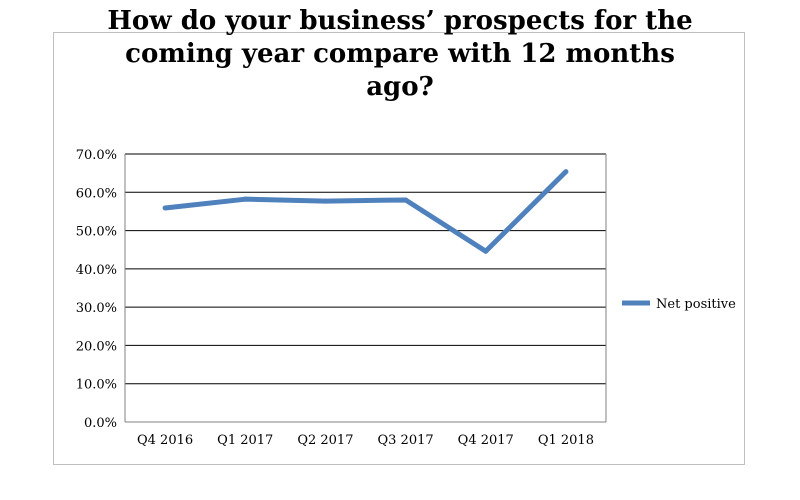 The width and height of the screenshot is (800, 500). I want to click on chart-title-line-1: How do your business’ prospects for the, so click(400, 21).